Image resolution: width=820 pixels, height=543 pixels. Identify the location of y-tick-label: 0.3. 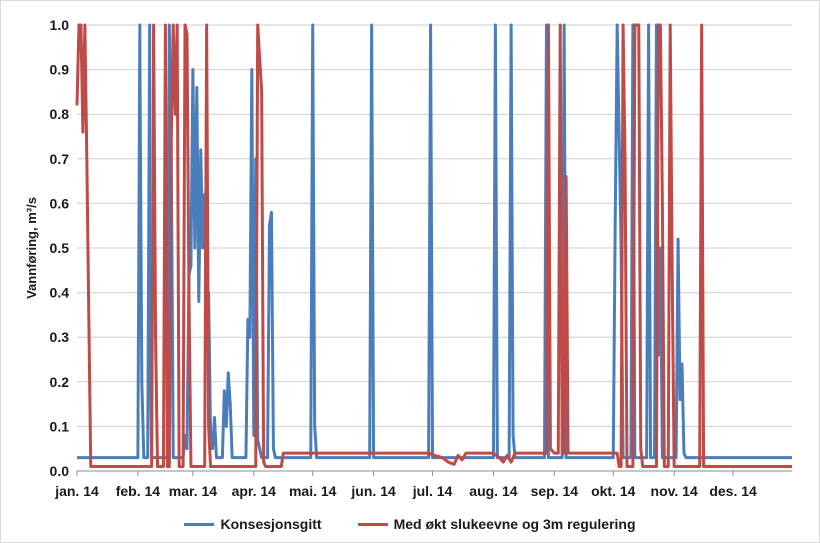
(60, 337).